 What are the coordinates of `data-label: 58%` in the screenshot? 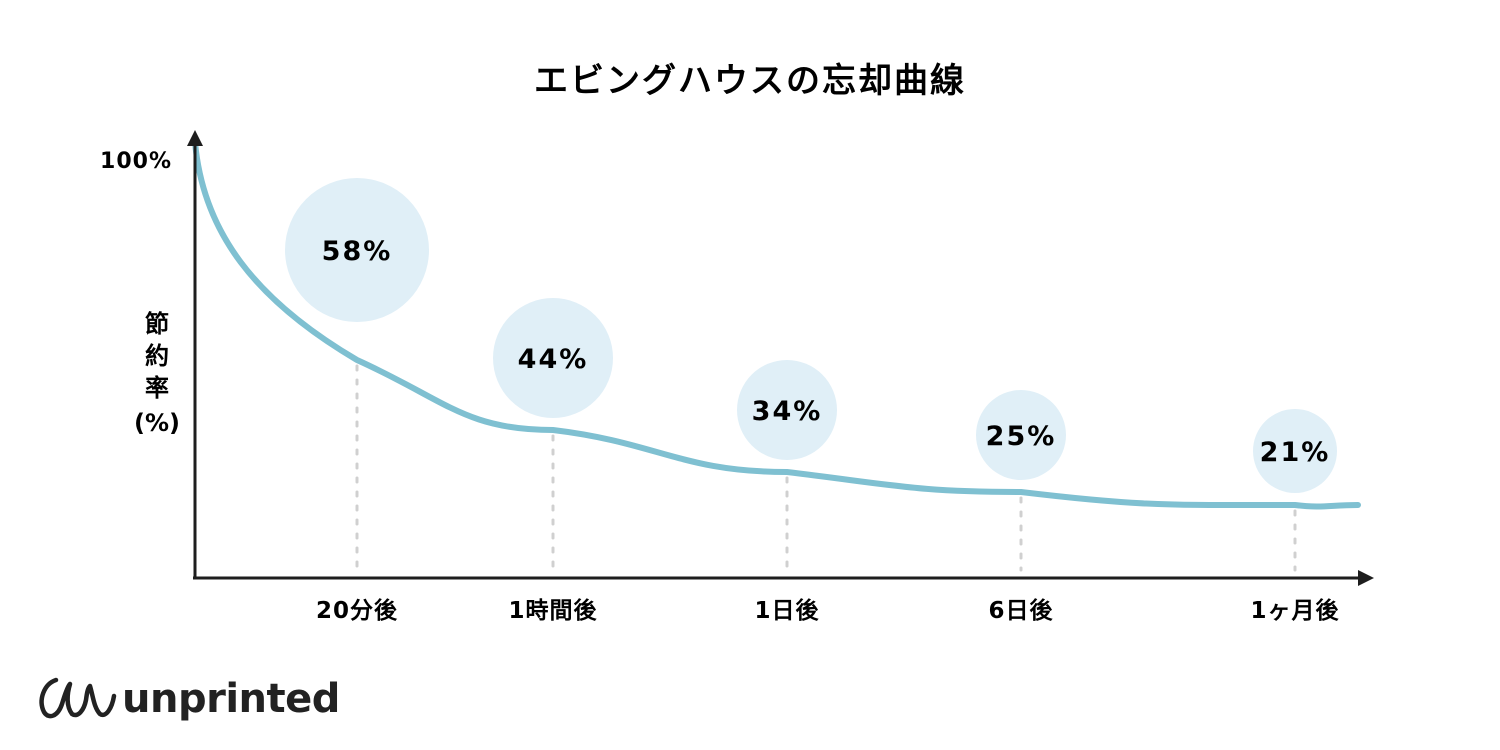 It's located at (357, 251).